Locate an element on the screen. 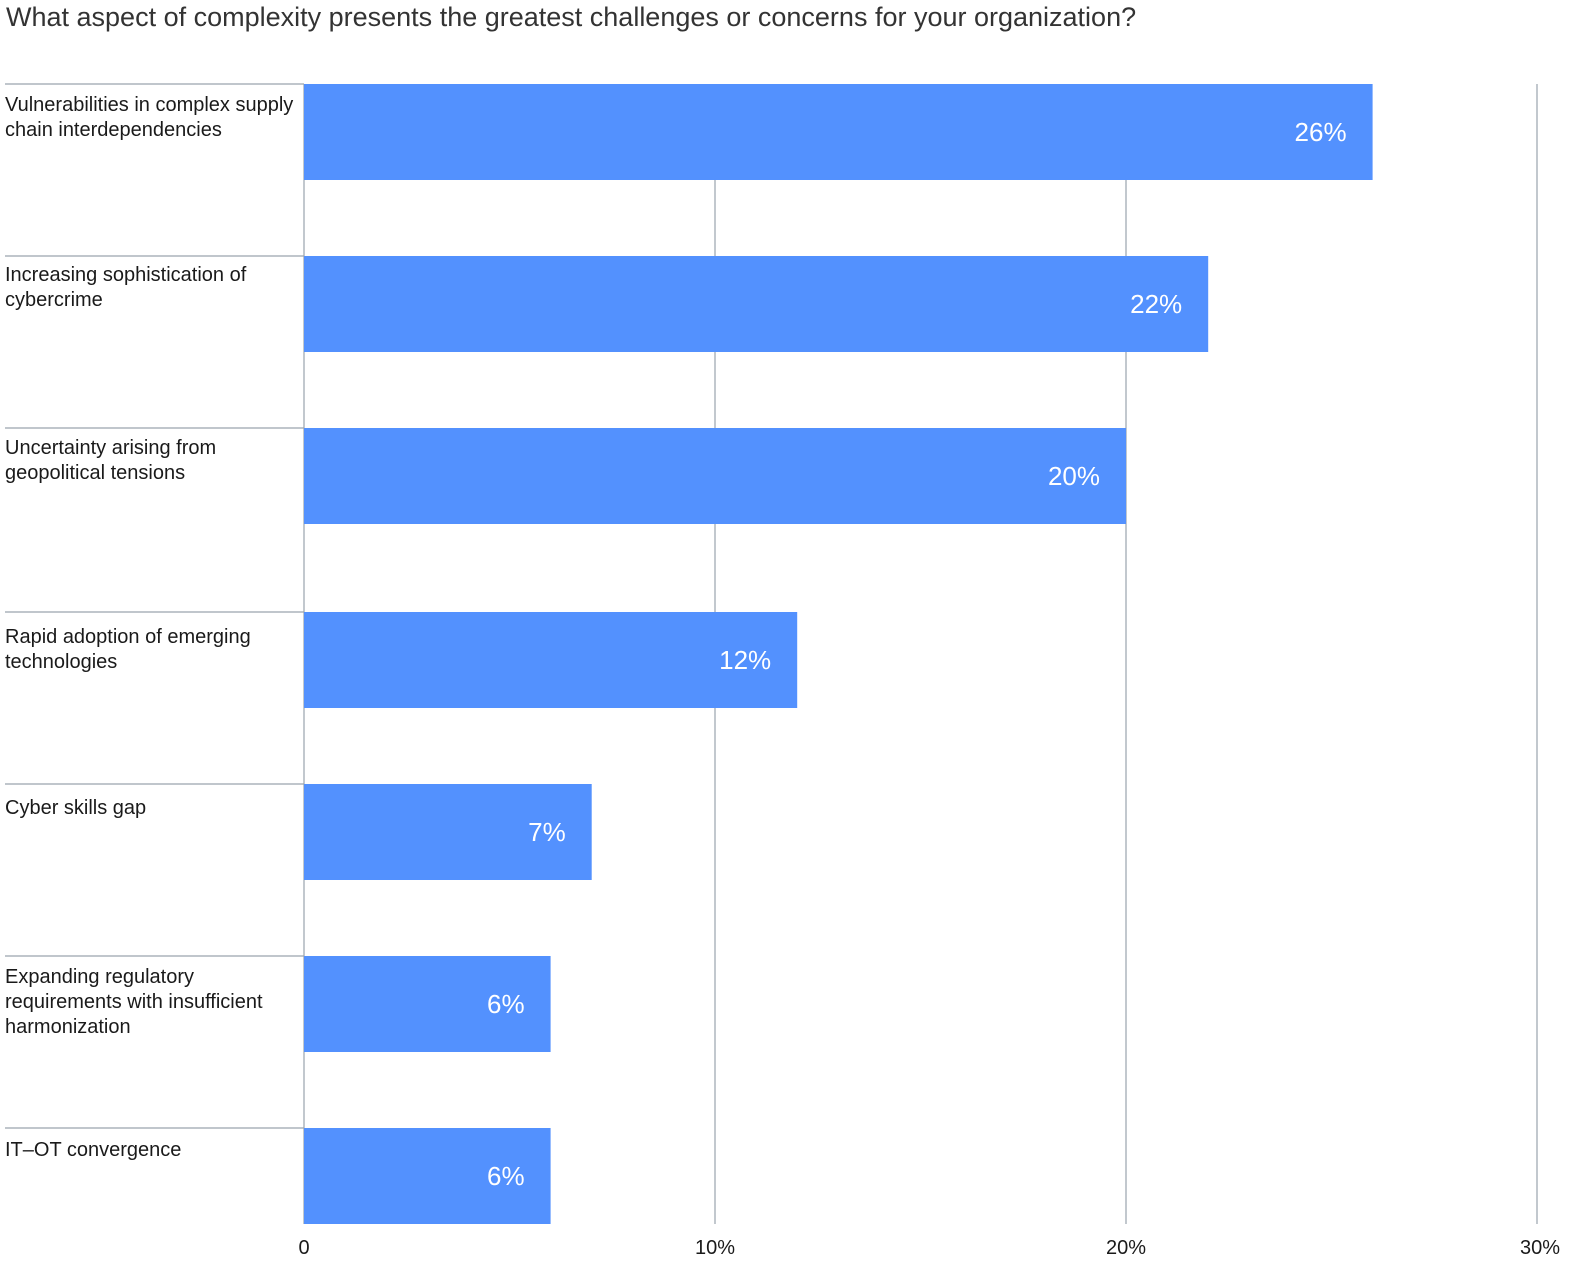  category-label: IT–OT convergence is located at coordinates (93, 1150).